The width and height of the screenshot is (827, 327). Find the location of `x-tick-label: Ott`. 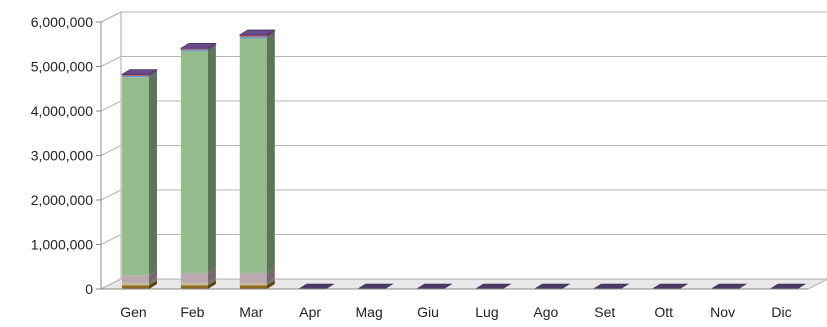

x-tick-label: Ott is located at coordinates (663, 312).